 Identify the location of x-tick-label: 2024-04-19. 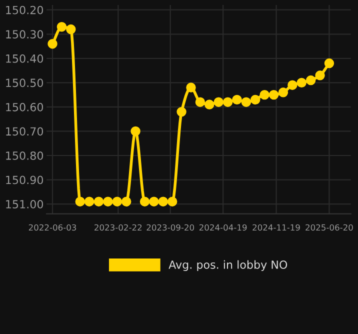
(223, 227).